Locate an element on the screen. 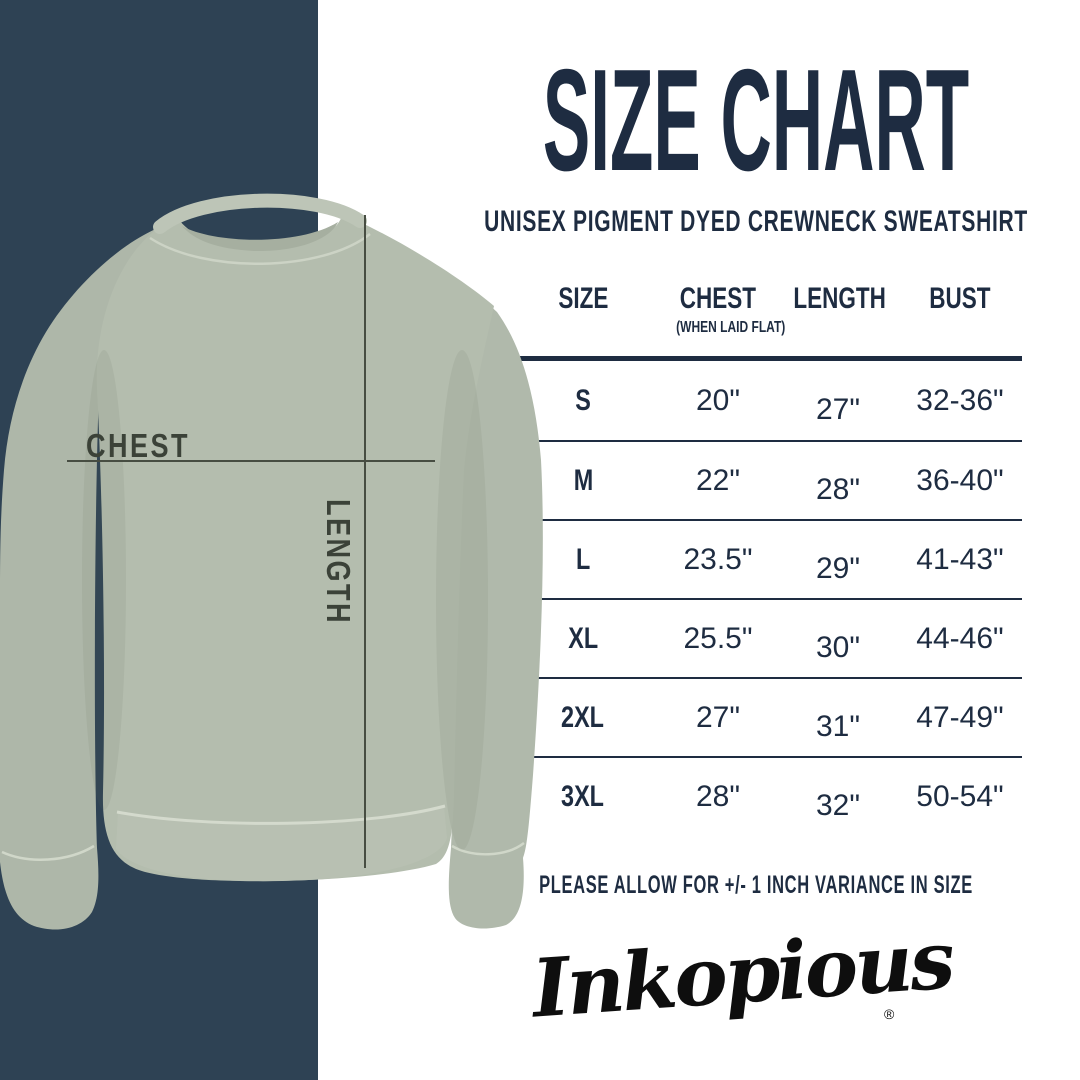 The width and height of the screenshot is (1080, 1080). chest-value: 20" is located at coordinates (718, 400).